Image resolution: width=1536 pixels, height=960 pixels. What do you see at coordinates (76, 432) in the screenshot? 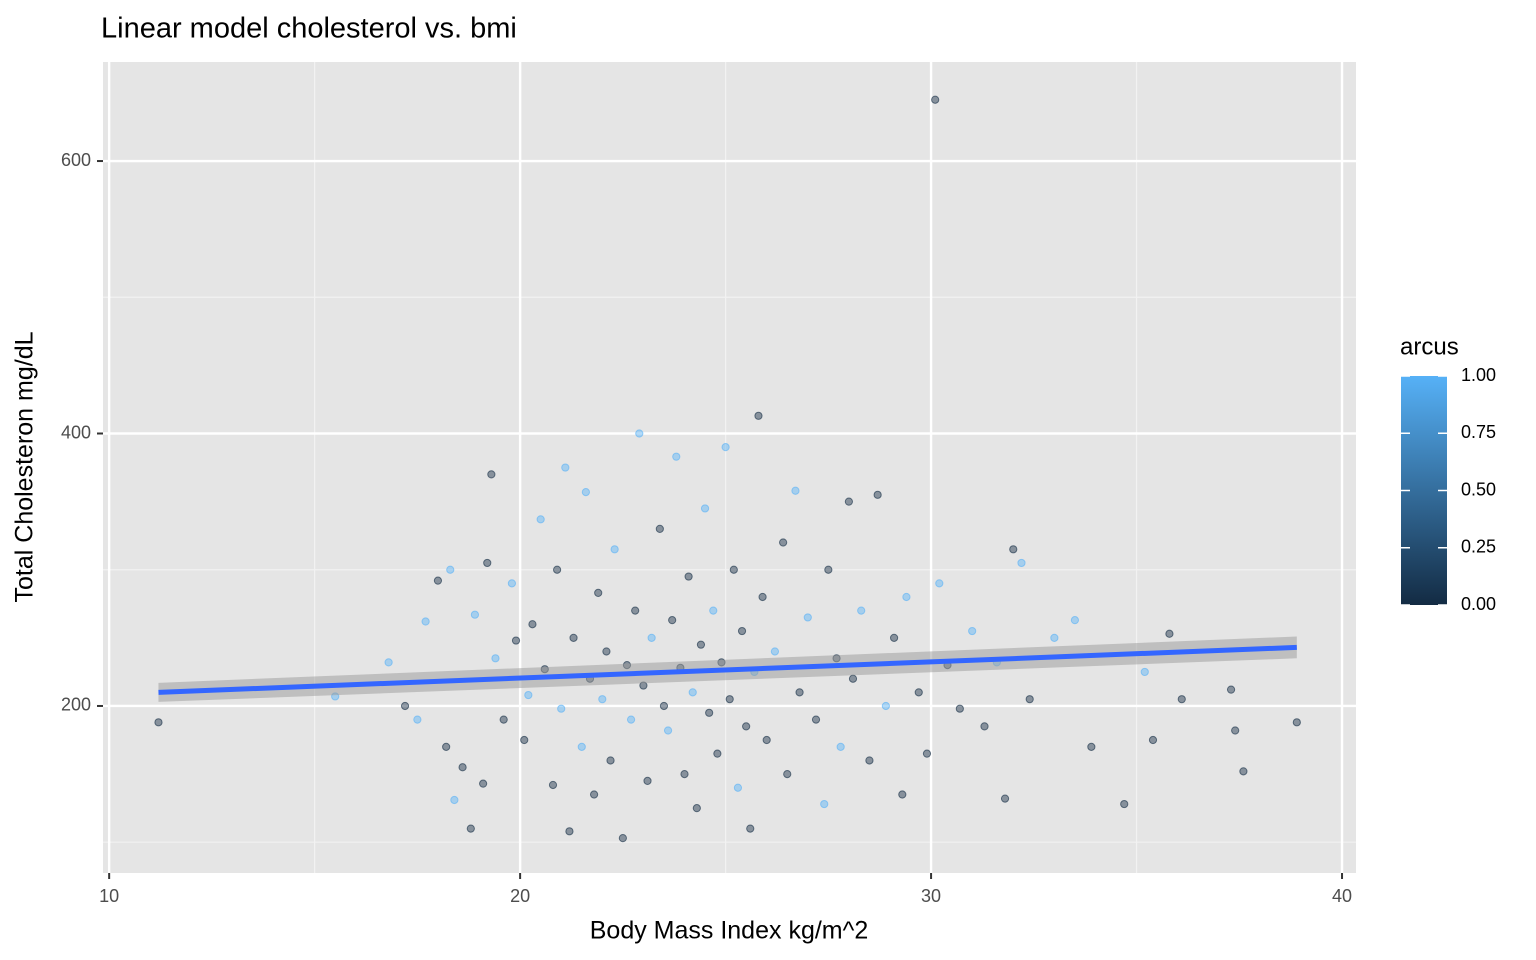
I see `y-tick-label: 400` at bounding box center [76, 432].